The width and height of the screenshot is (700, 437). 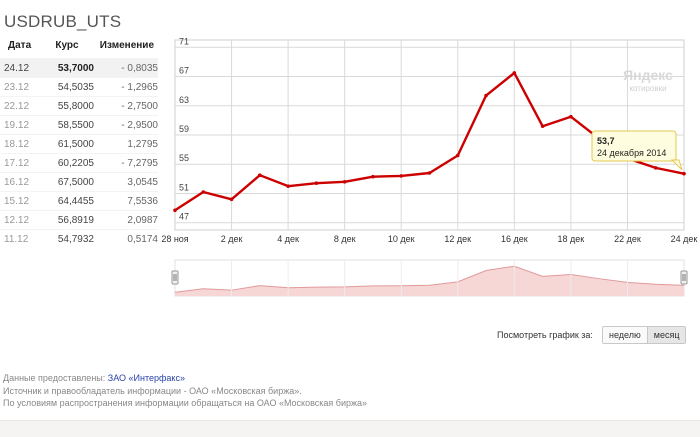 What do you see at coordinates (345, 299) in the screenshot?
I see `navigator-tick-label: 8 дек` at bounding box center [345, 299].